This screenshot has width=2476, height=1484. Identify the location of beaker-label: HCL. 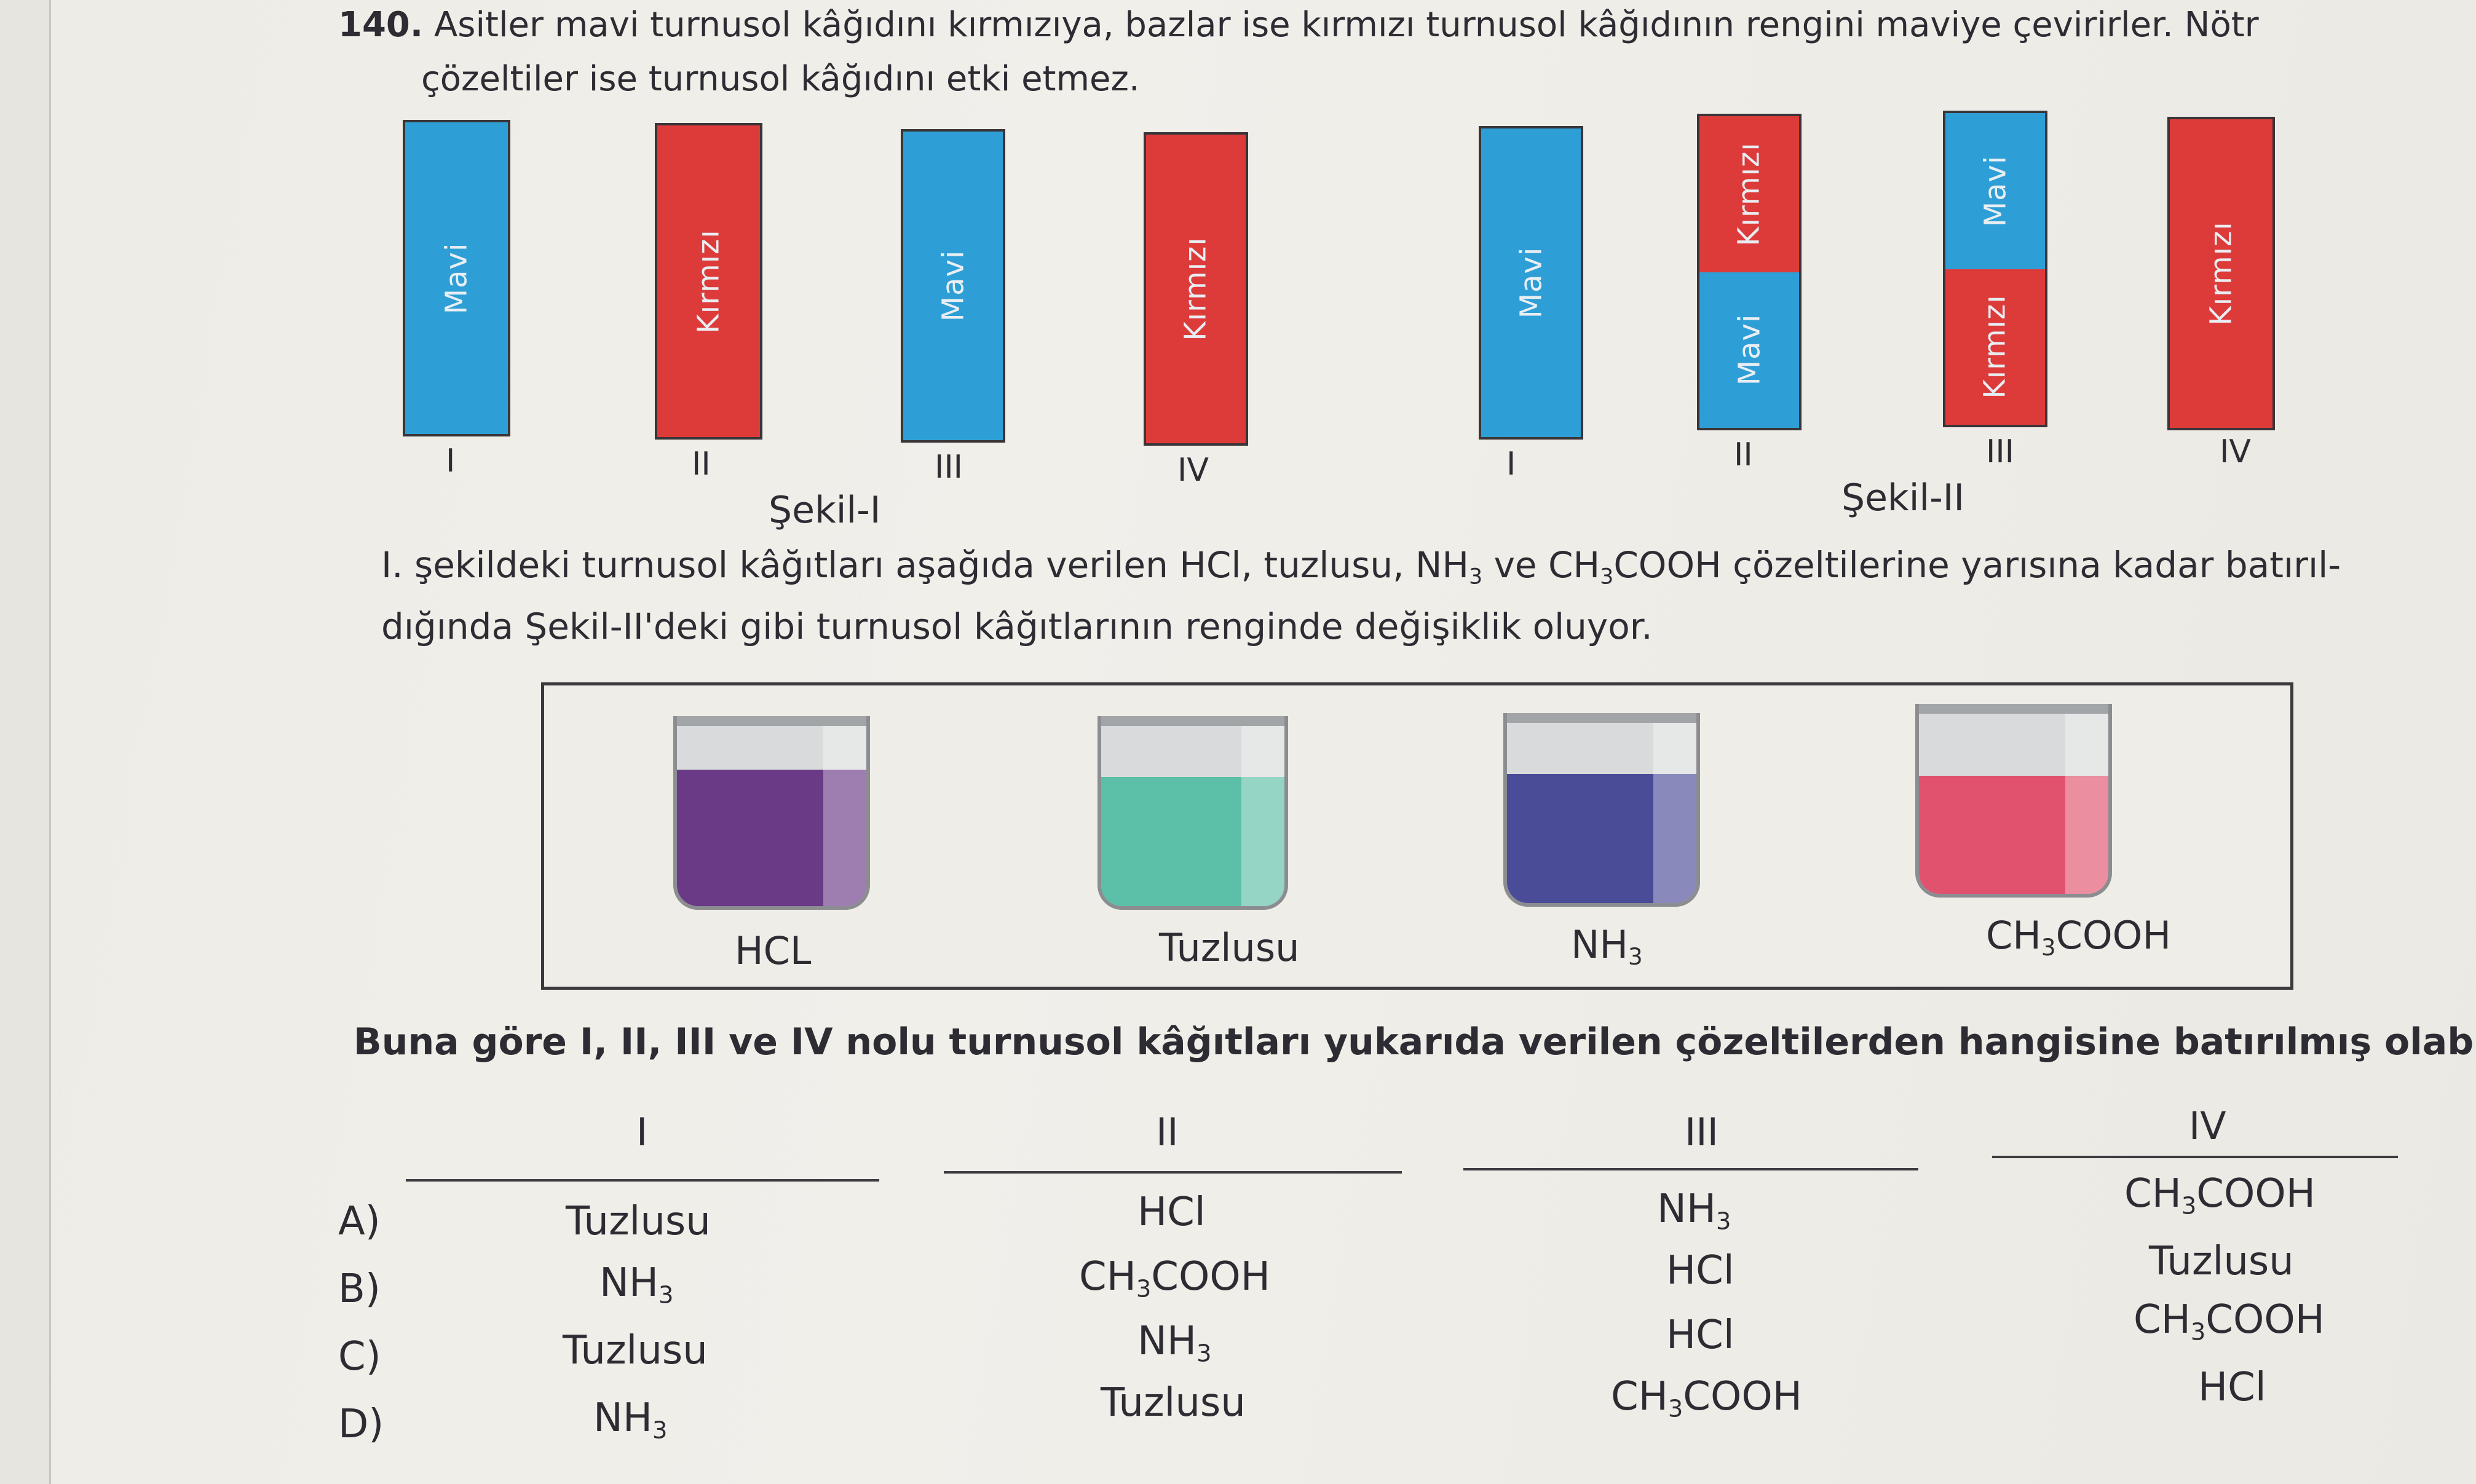
(773, 951).